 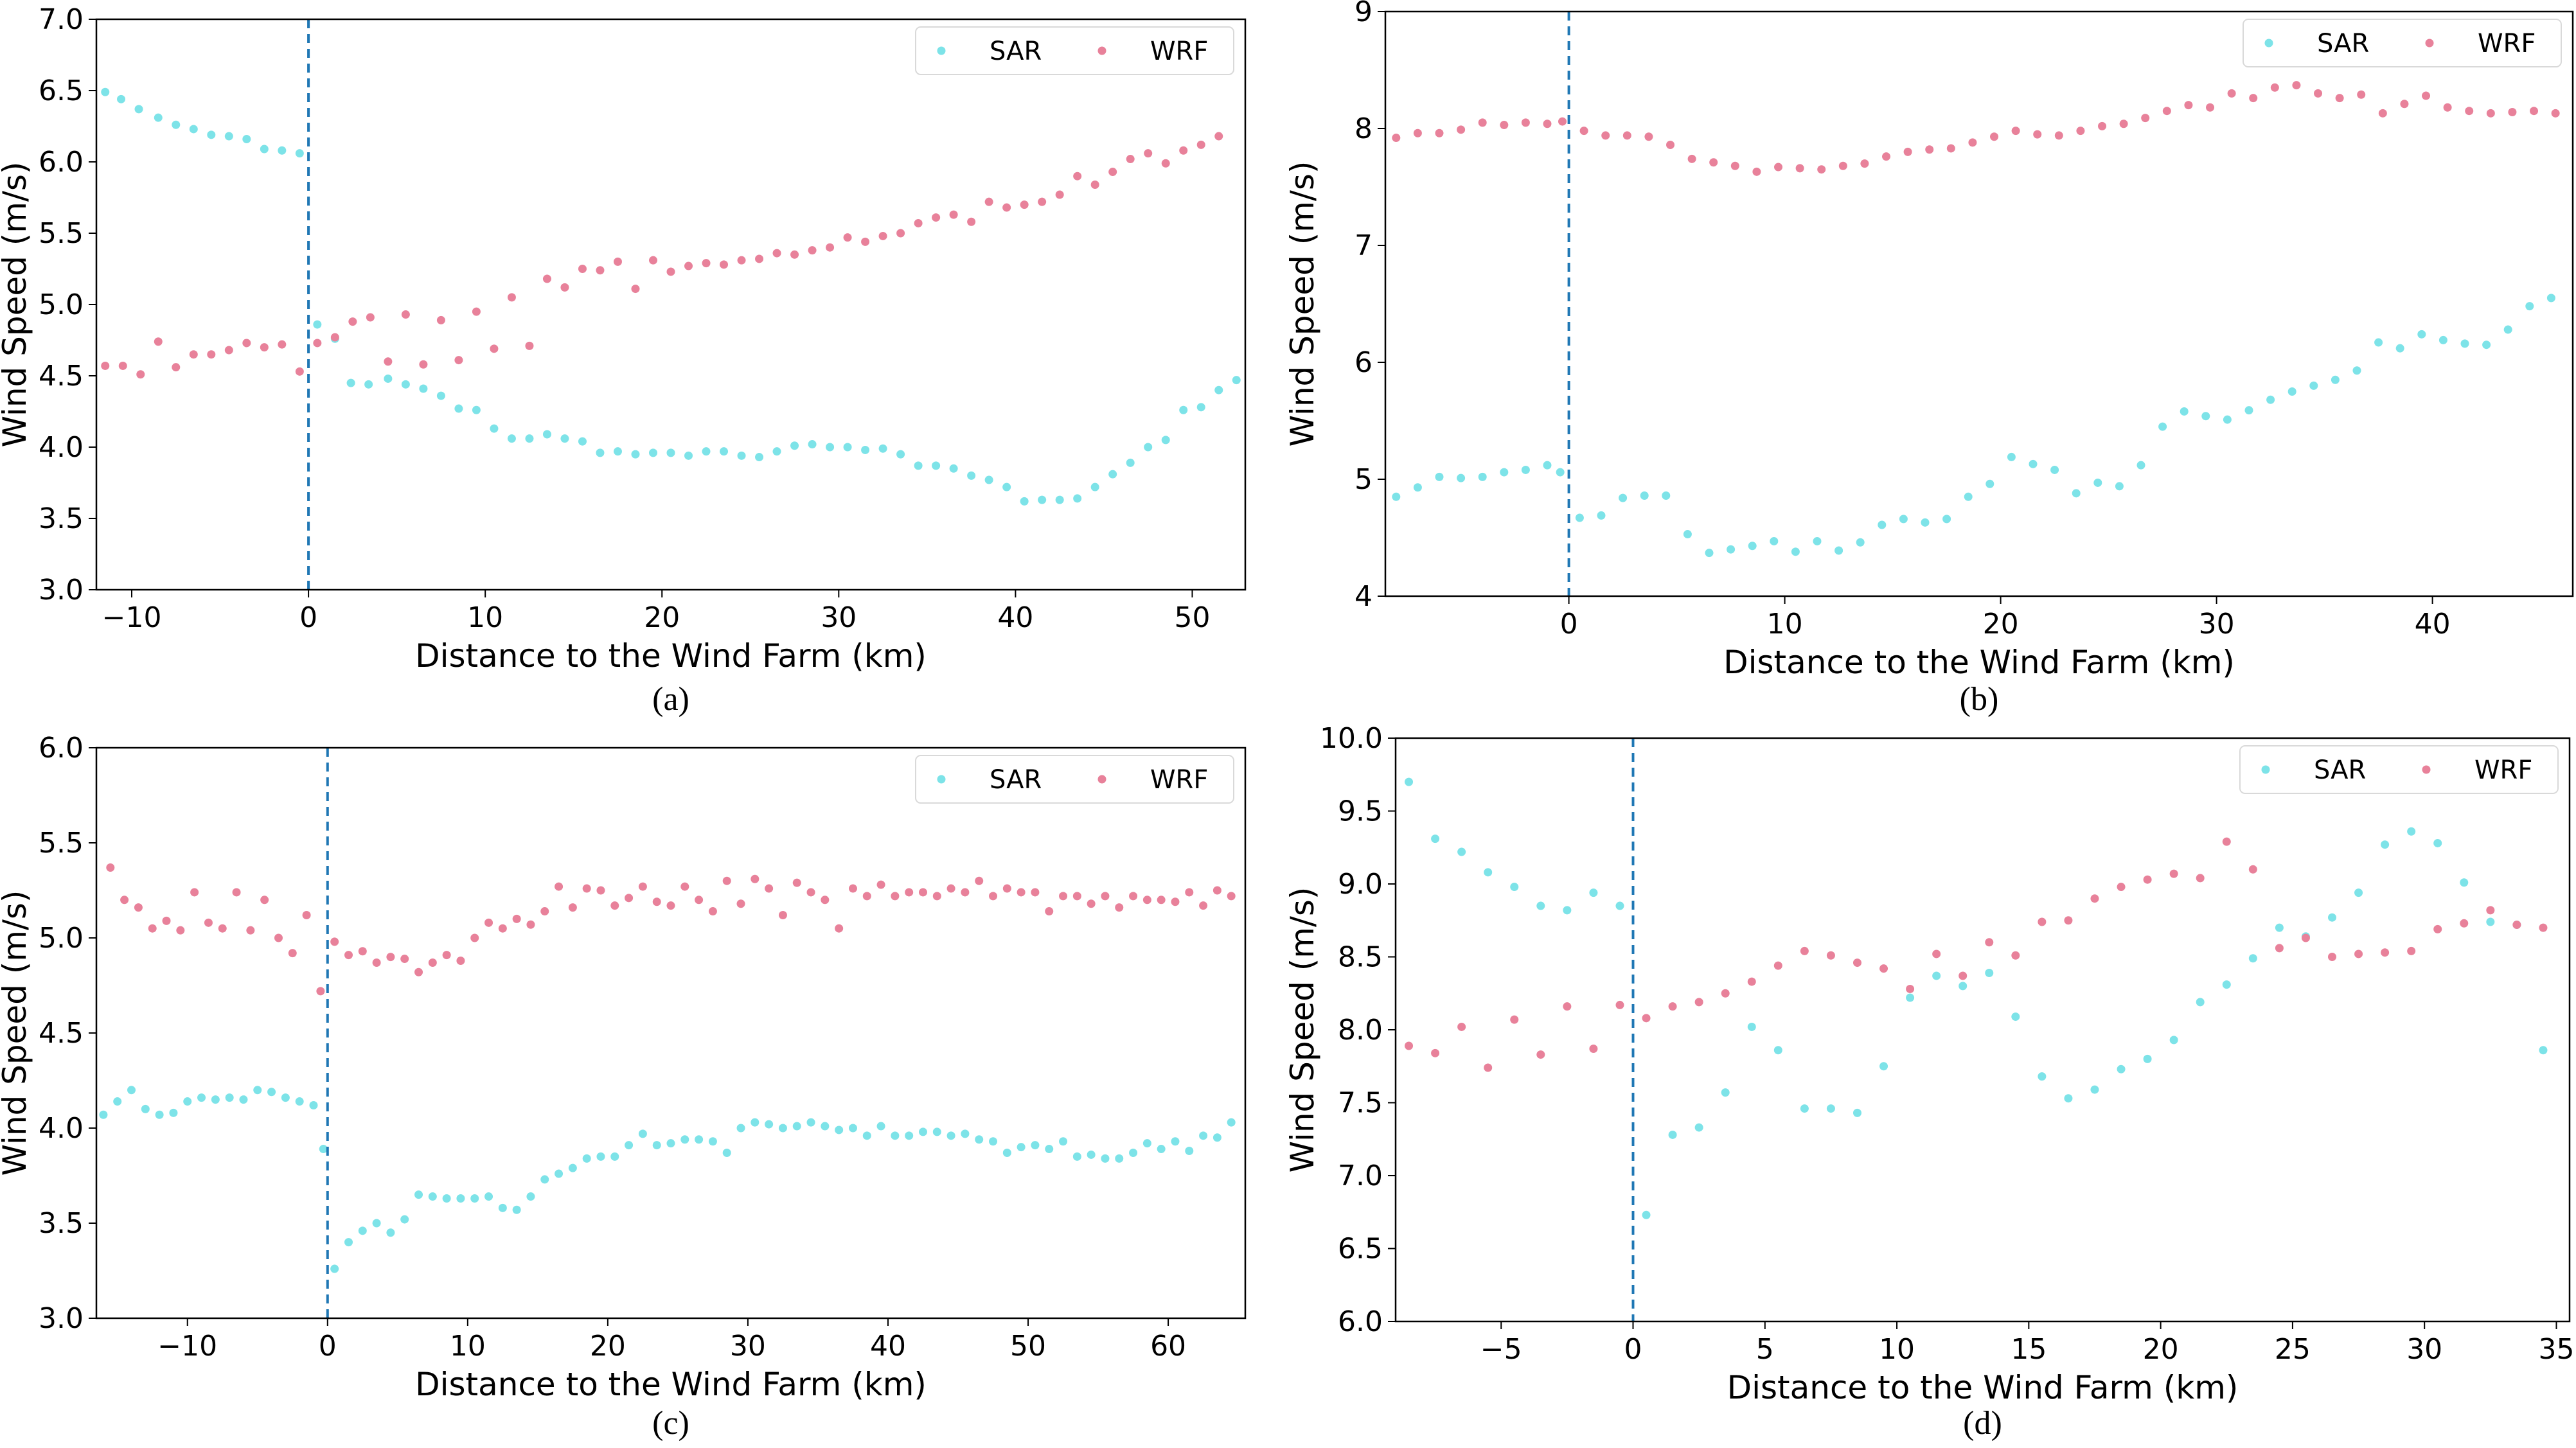 I want to click on x-tick-label: 0, so click(x=1633, y=1349).